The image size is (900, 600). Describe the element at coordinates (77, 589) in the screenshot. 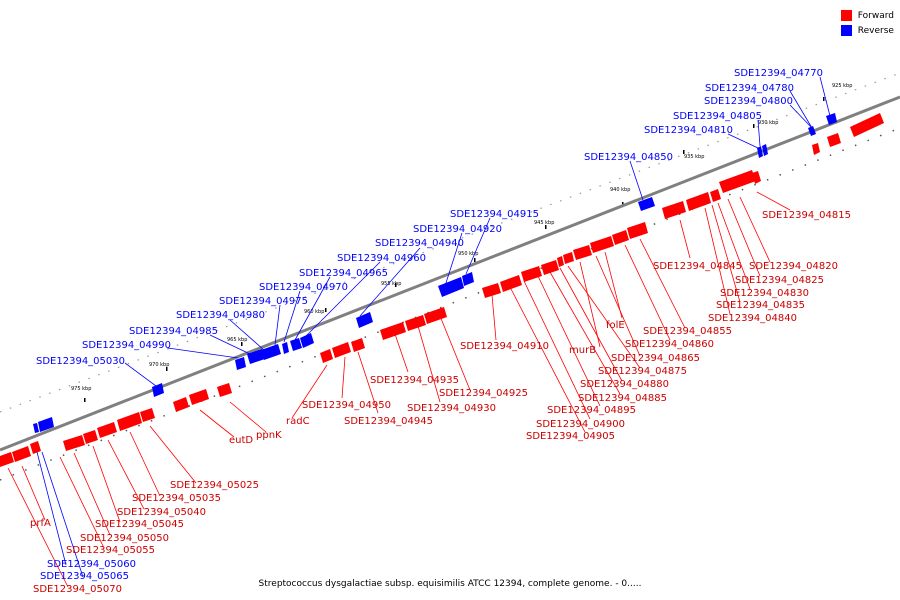

I see `gene-label: SDE12394_05070` at that location.